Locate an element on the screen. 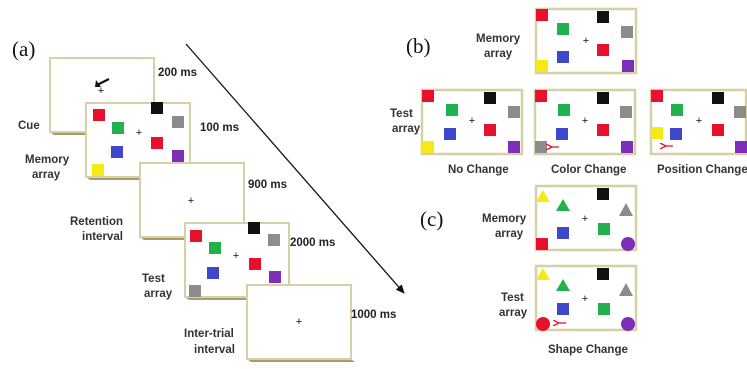 This screenshot has width=747, height=369. b-test-no-change: + is located at coordinates (472, 122).